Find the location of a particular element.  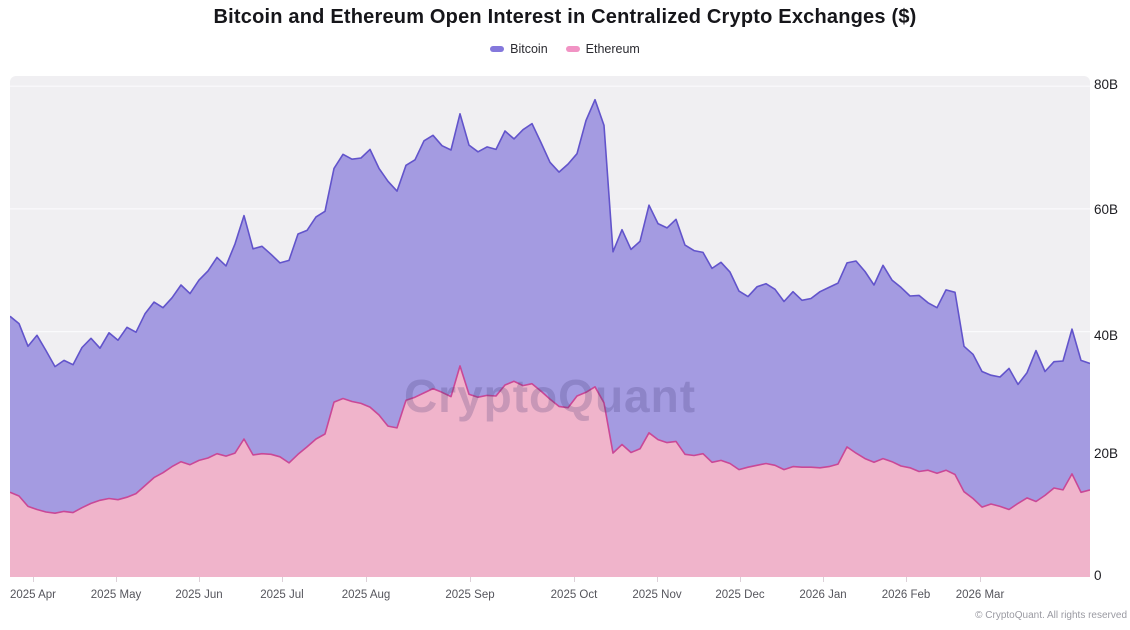

legend-item-ethereum: Ethereum is located at coordinates (602, 49).